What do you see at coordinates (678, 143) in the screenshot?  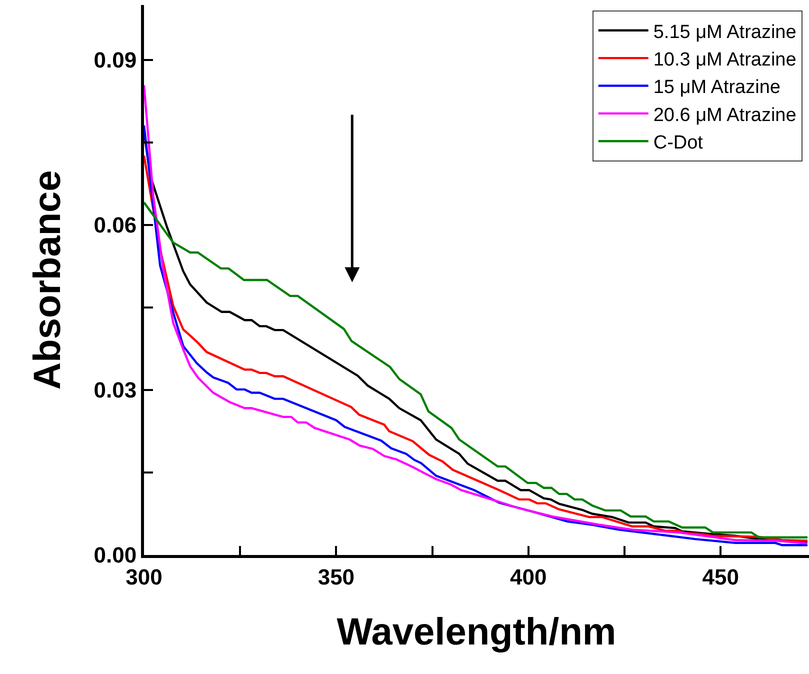 I see `legend-label: C-Dot` at bounding box center [678, 143].